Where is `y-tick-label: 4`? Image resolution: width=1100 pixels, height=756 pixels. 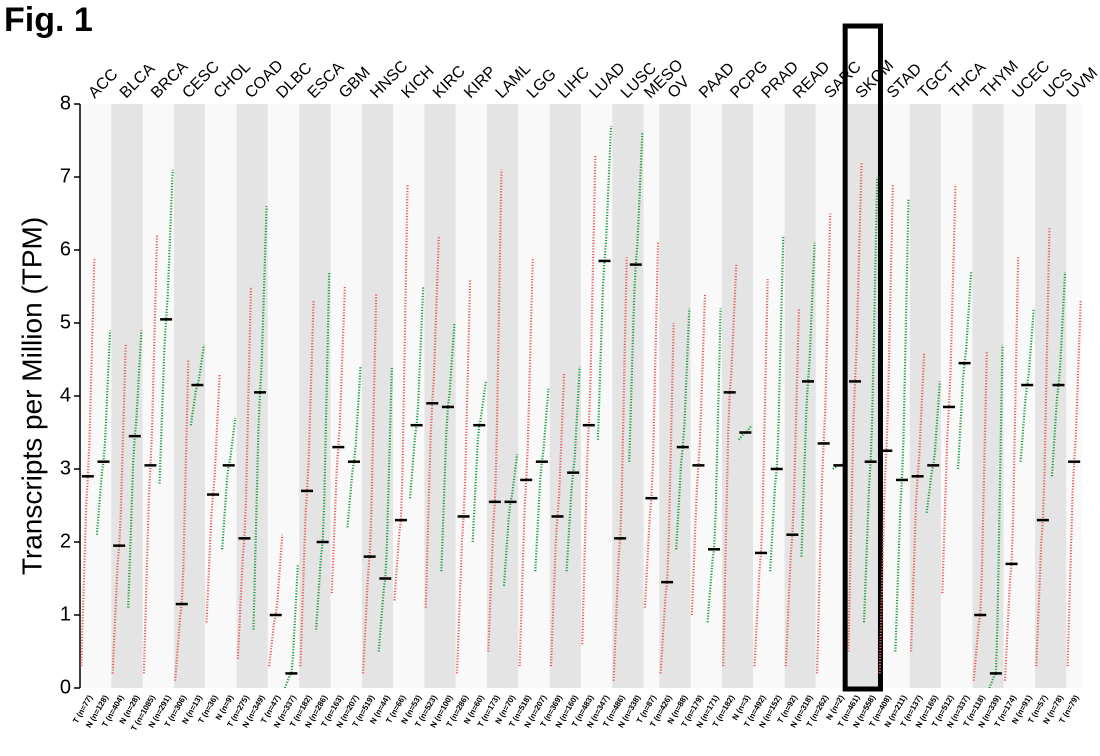 y-tick-label: 4 is located at coordinates (65, 395).